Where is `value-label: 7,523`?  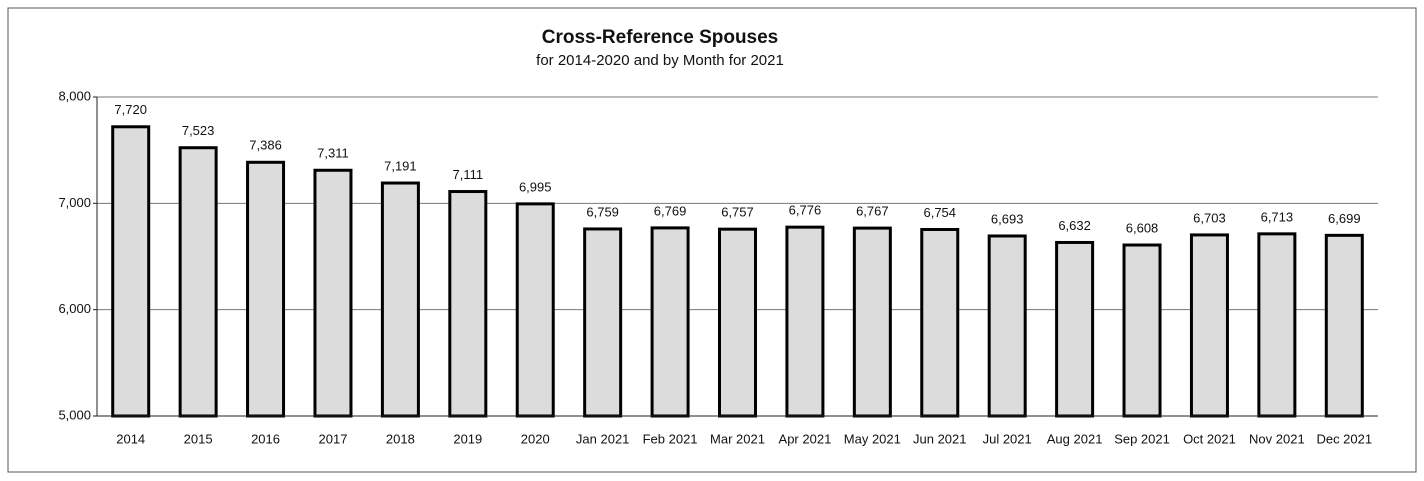
value-label: 7,523 is located at coordinates (198, 130).